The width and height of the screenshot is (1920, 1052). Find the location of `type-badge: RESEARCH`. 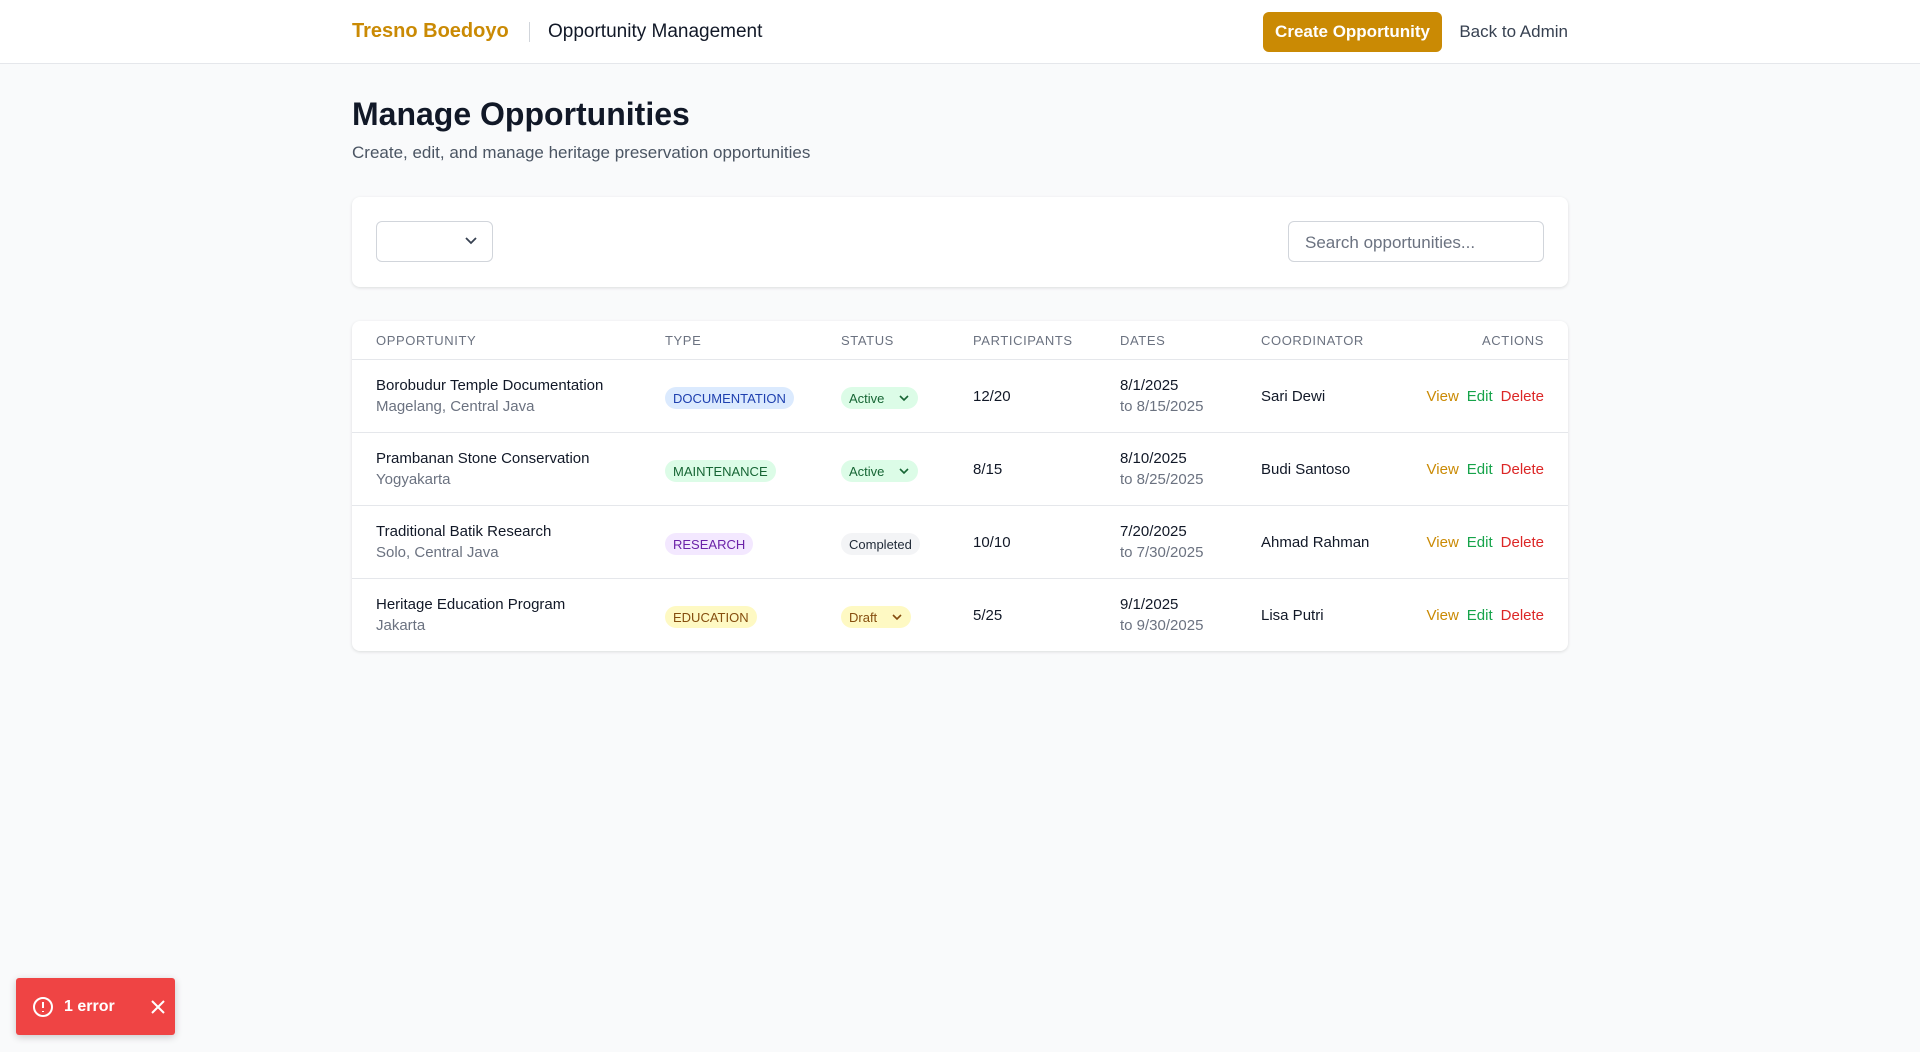

type-badge: RESEARCH is located at coordinates (709, 544).